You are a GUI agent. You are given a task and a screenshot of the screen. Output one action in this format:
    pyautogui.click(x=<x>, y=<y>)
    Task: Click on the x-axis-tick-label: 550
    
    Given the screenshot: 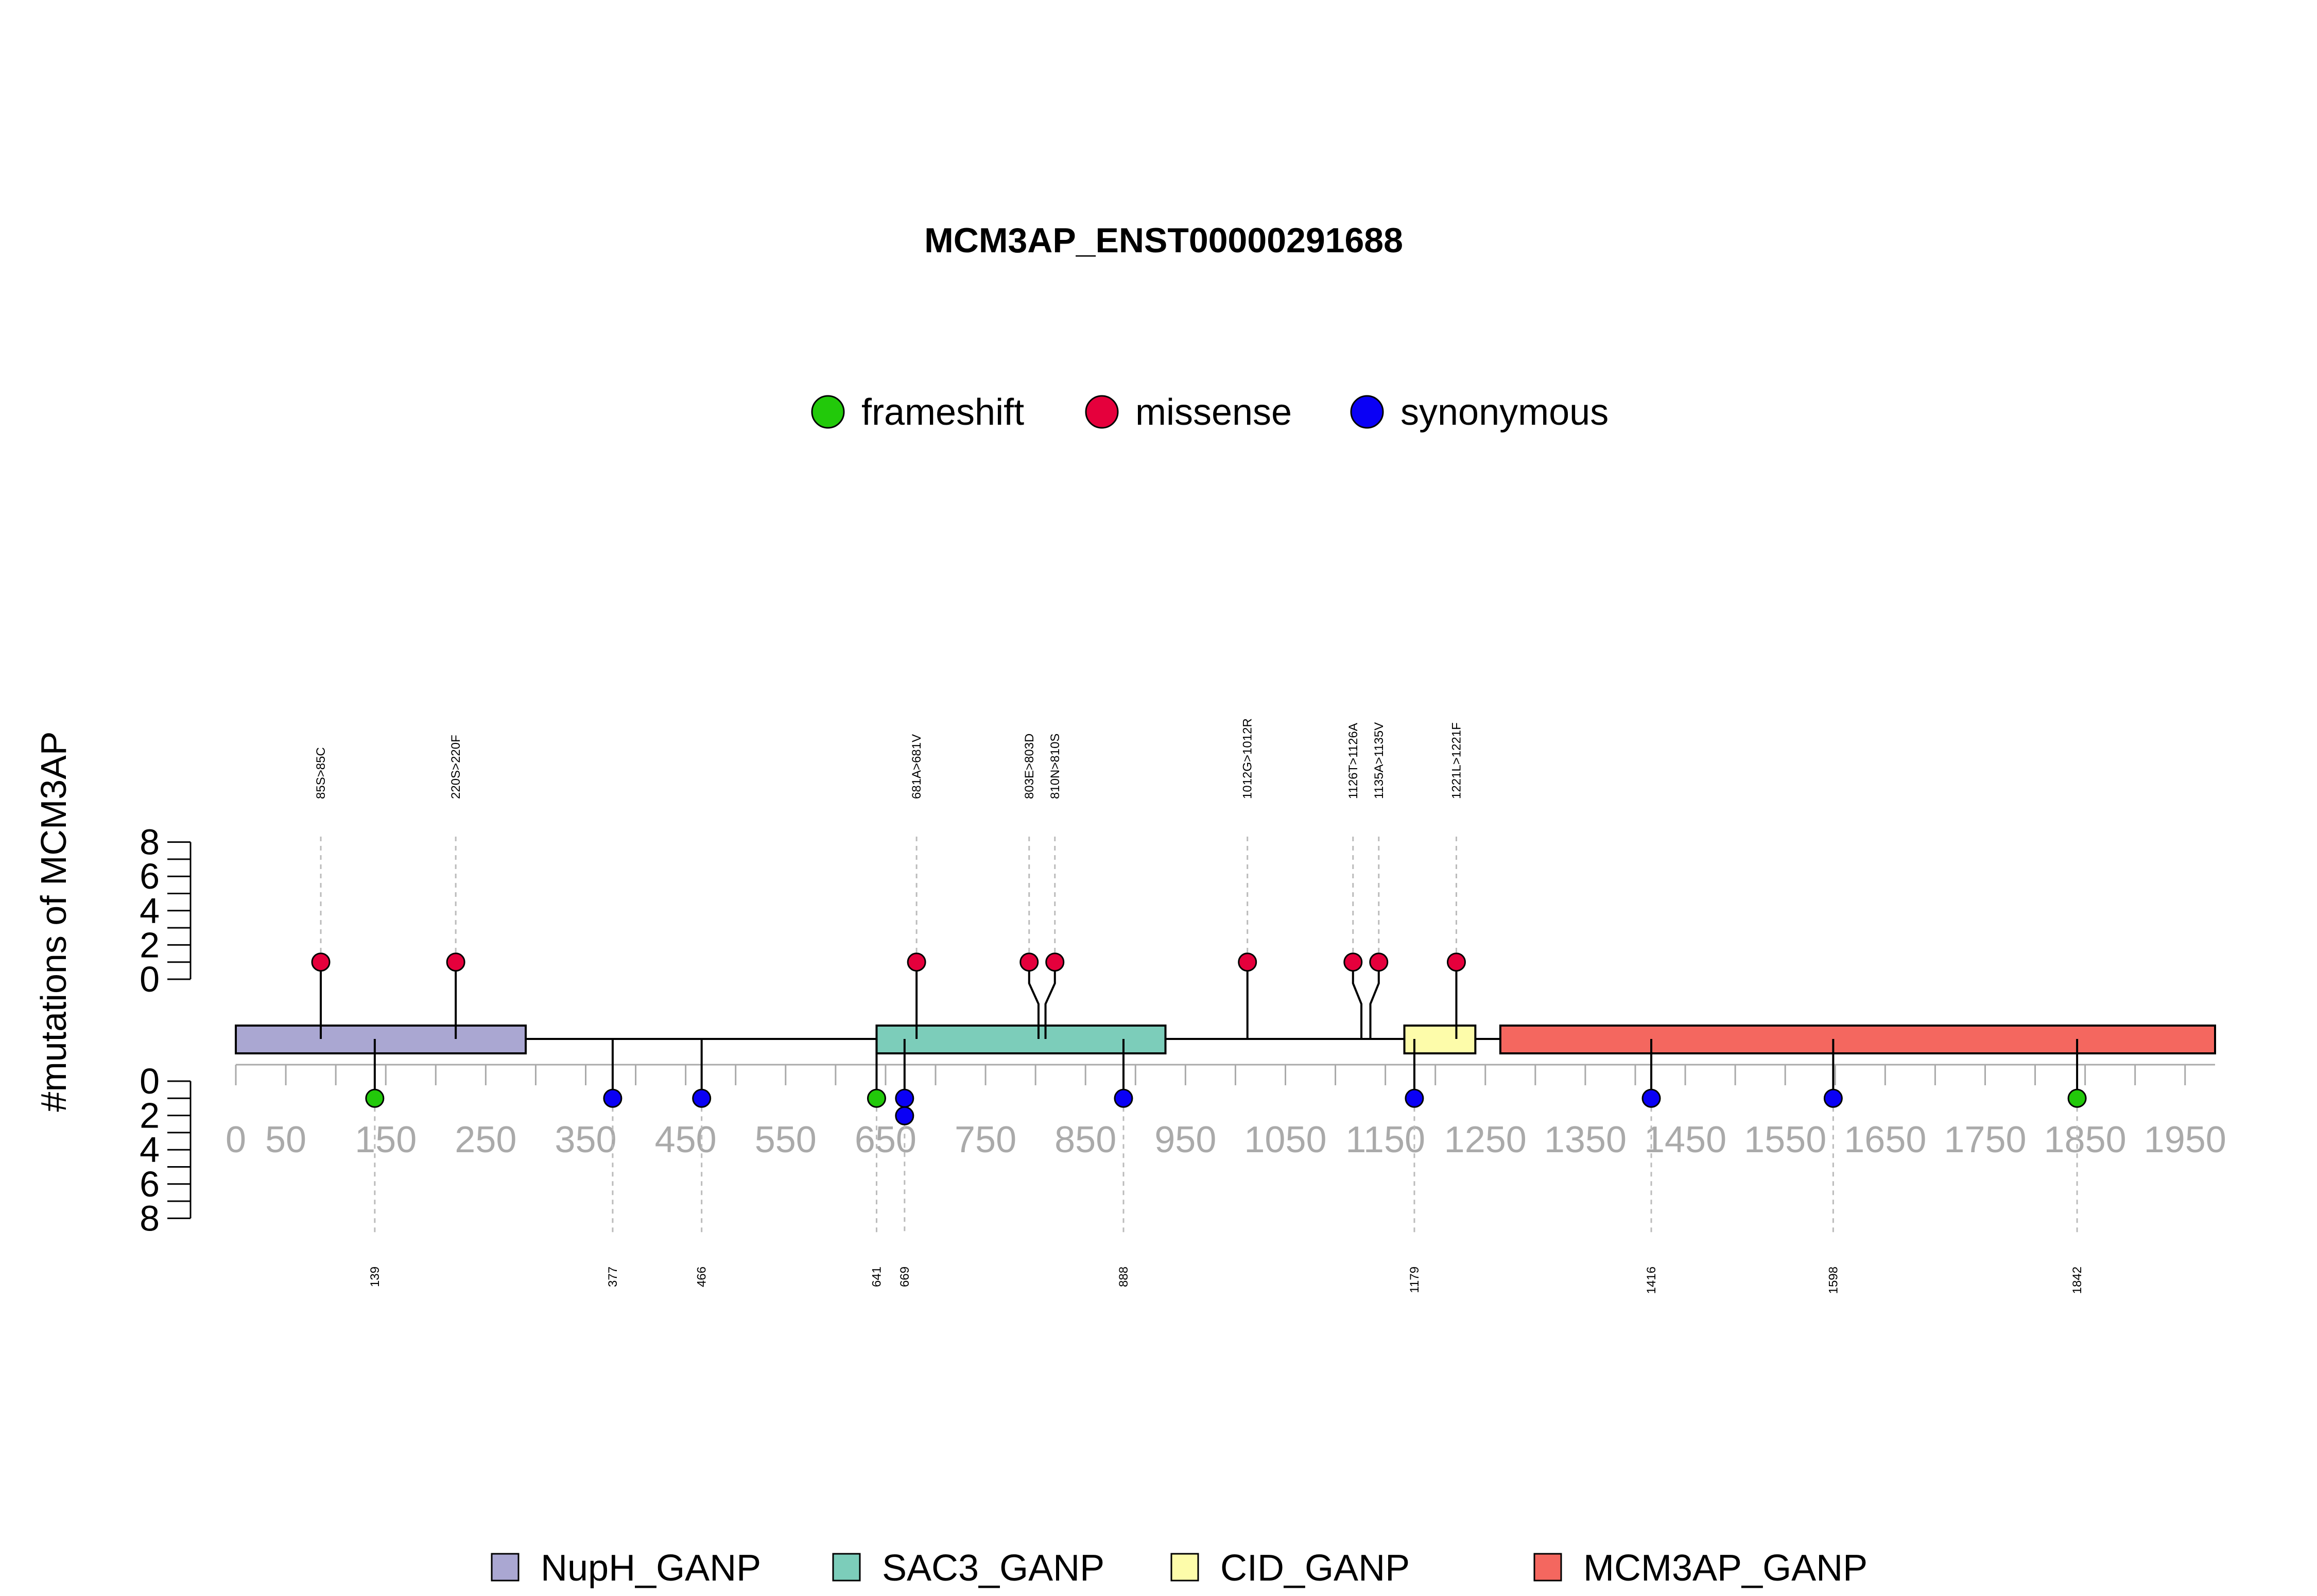 What is the action you would take?
    pyautogui.click(x=786, y=1139)
    